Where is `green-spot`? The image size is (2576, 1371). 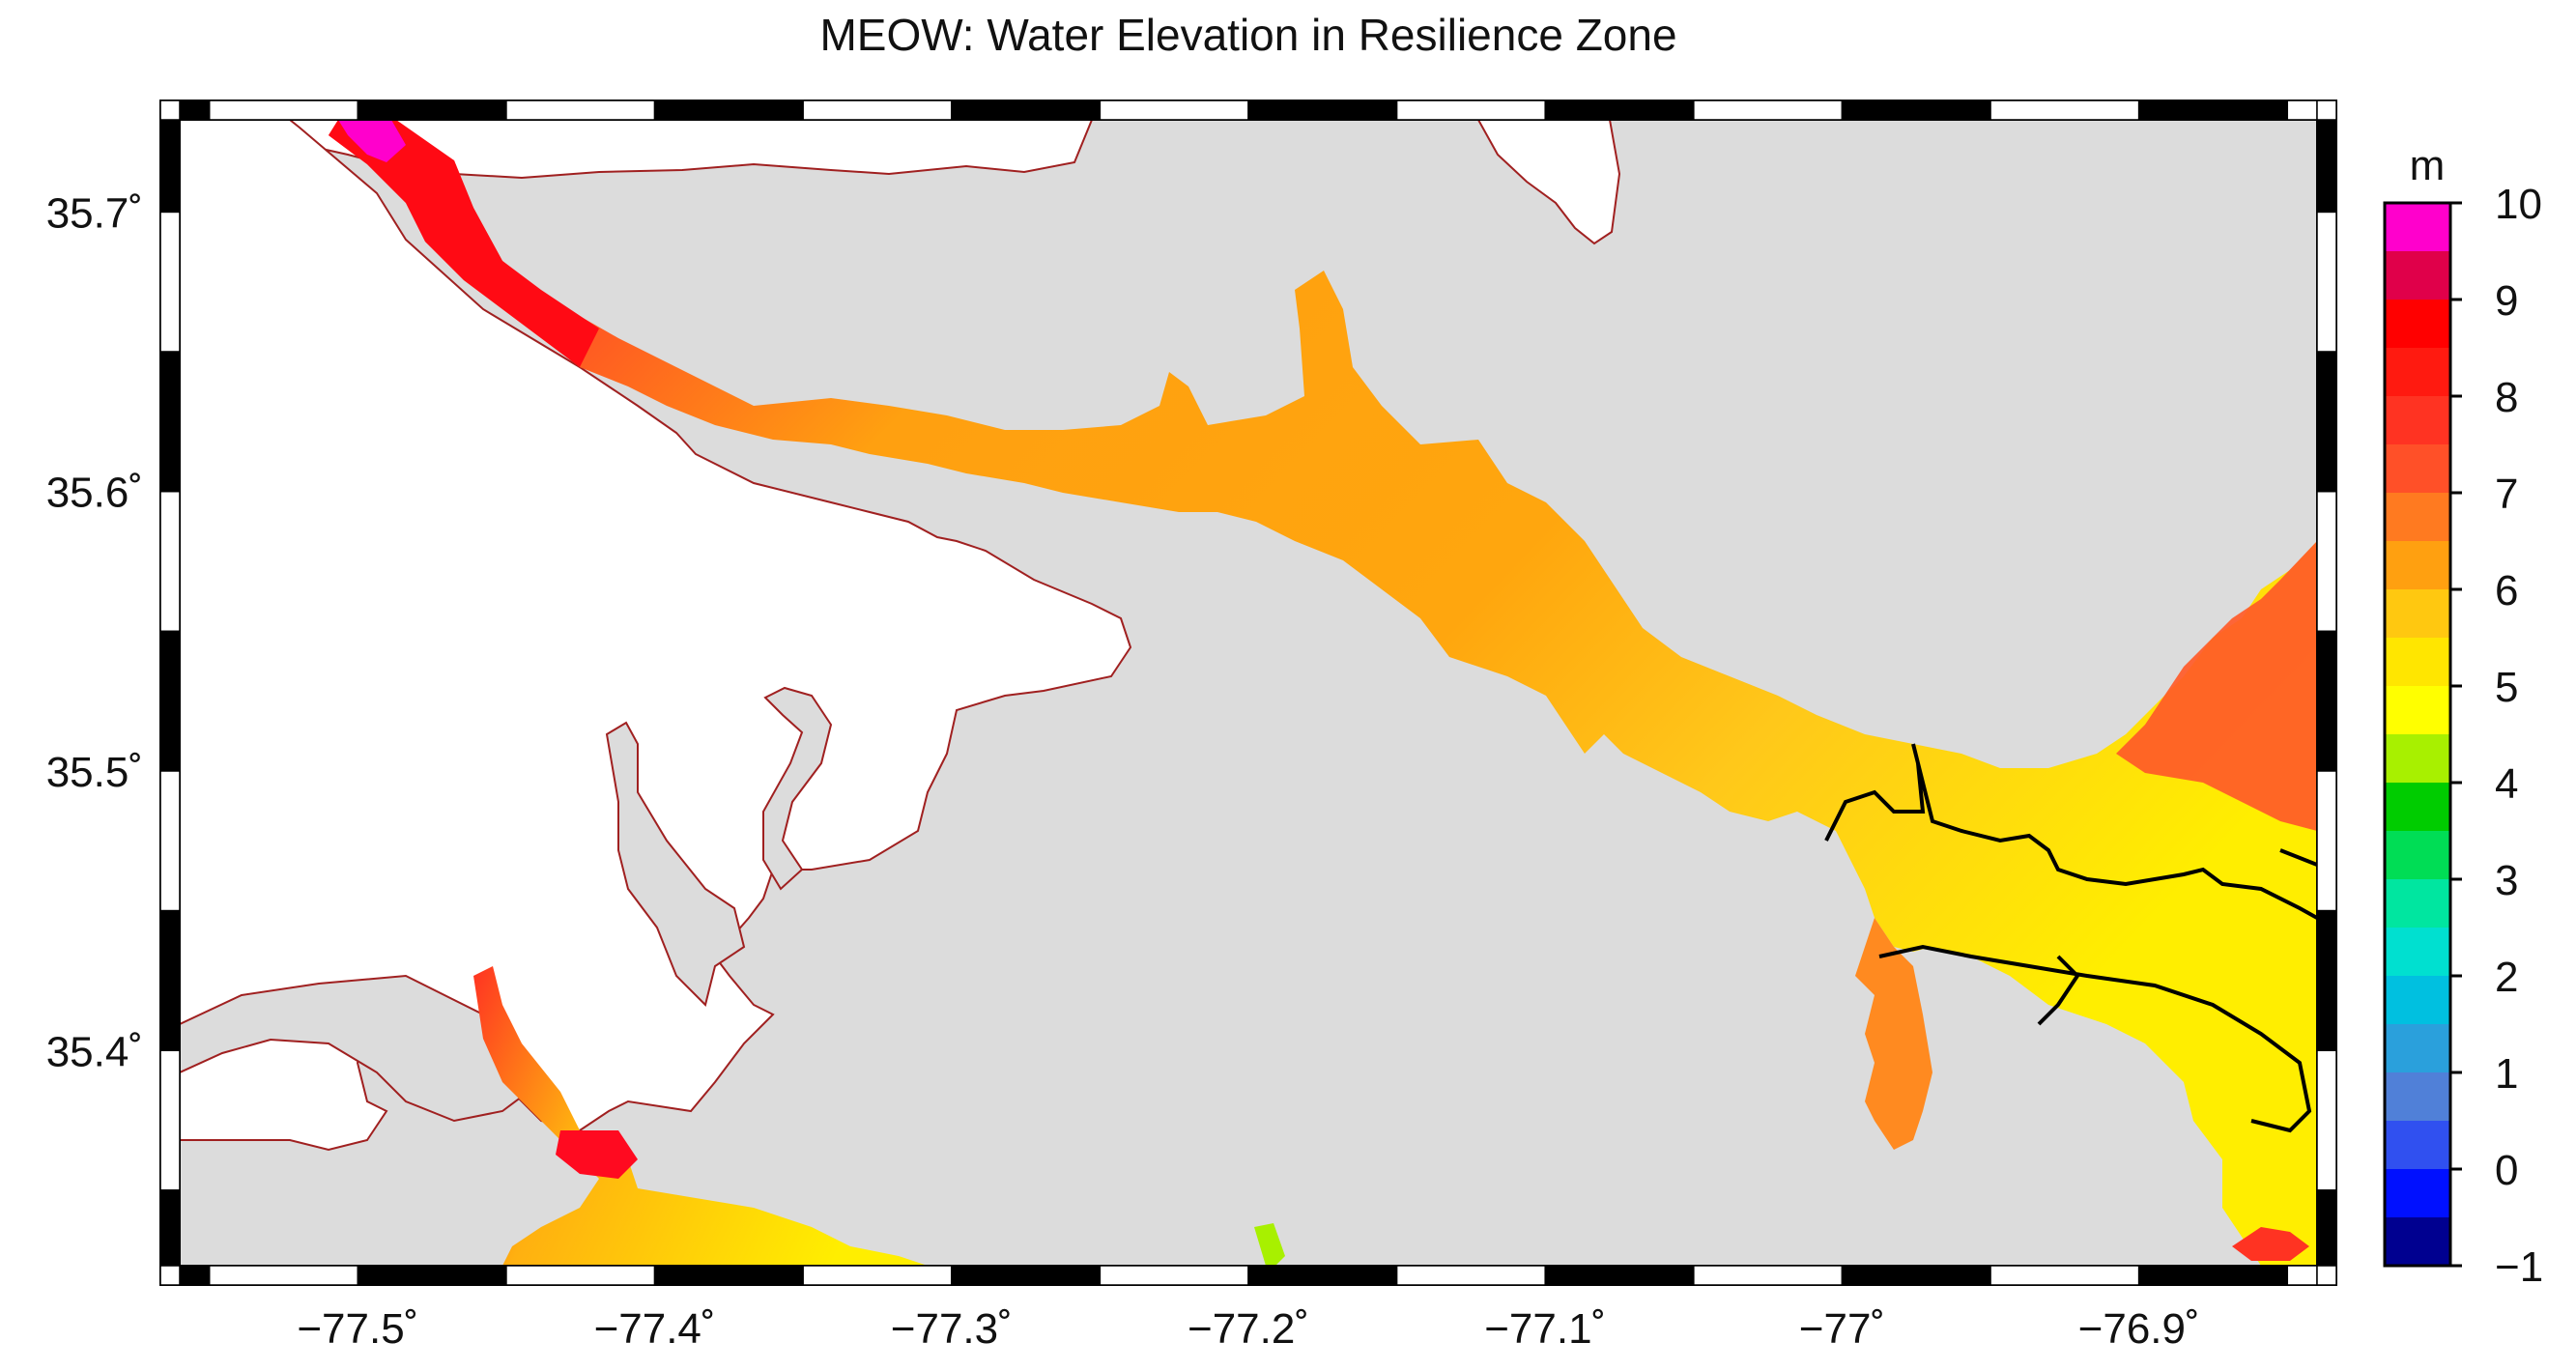
green-spot is located at coordinates (1270, 1244).